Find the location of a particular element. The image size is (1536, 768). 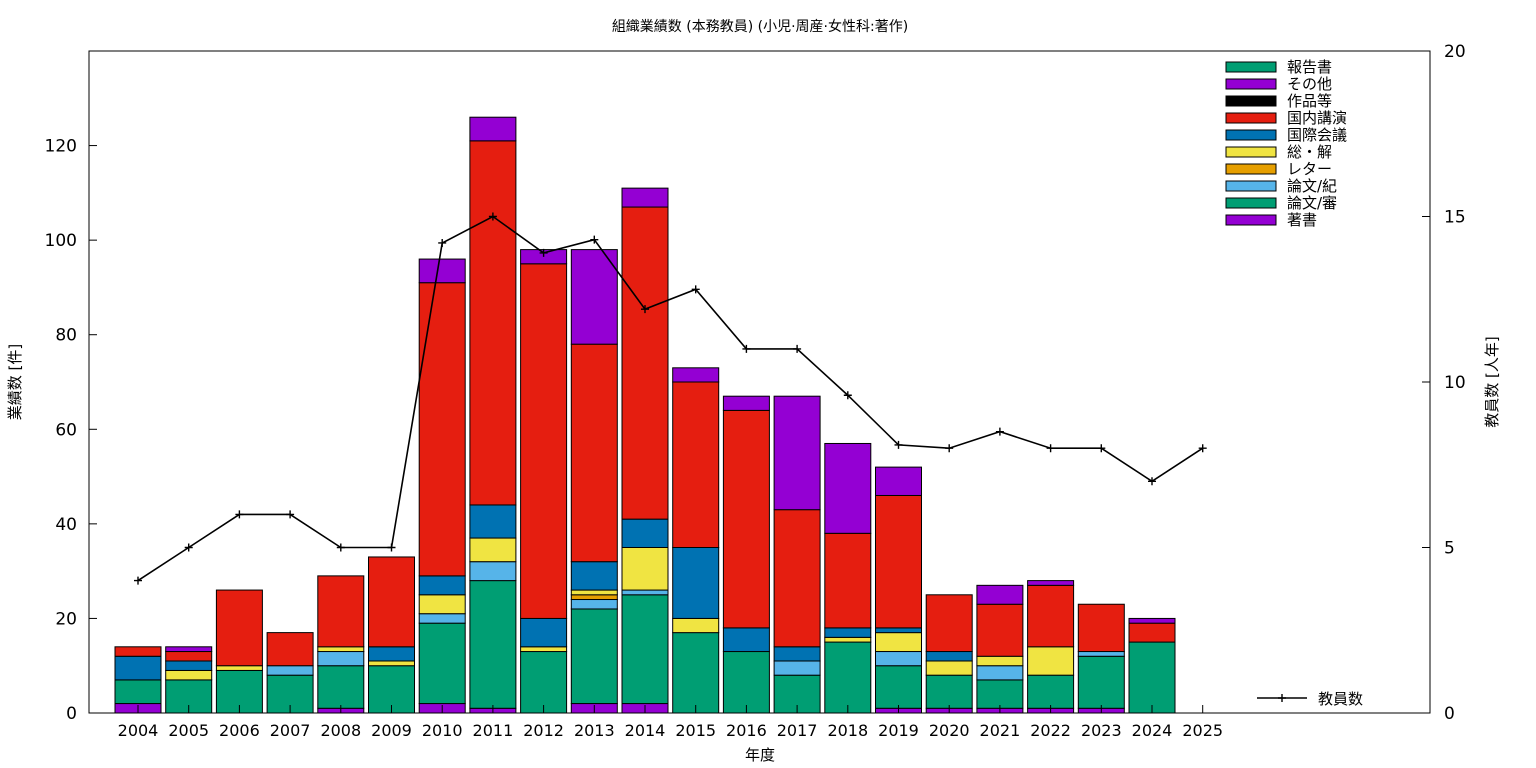

staff-count-point-2015 is located at coordinates (695, 289).